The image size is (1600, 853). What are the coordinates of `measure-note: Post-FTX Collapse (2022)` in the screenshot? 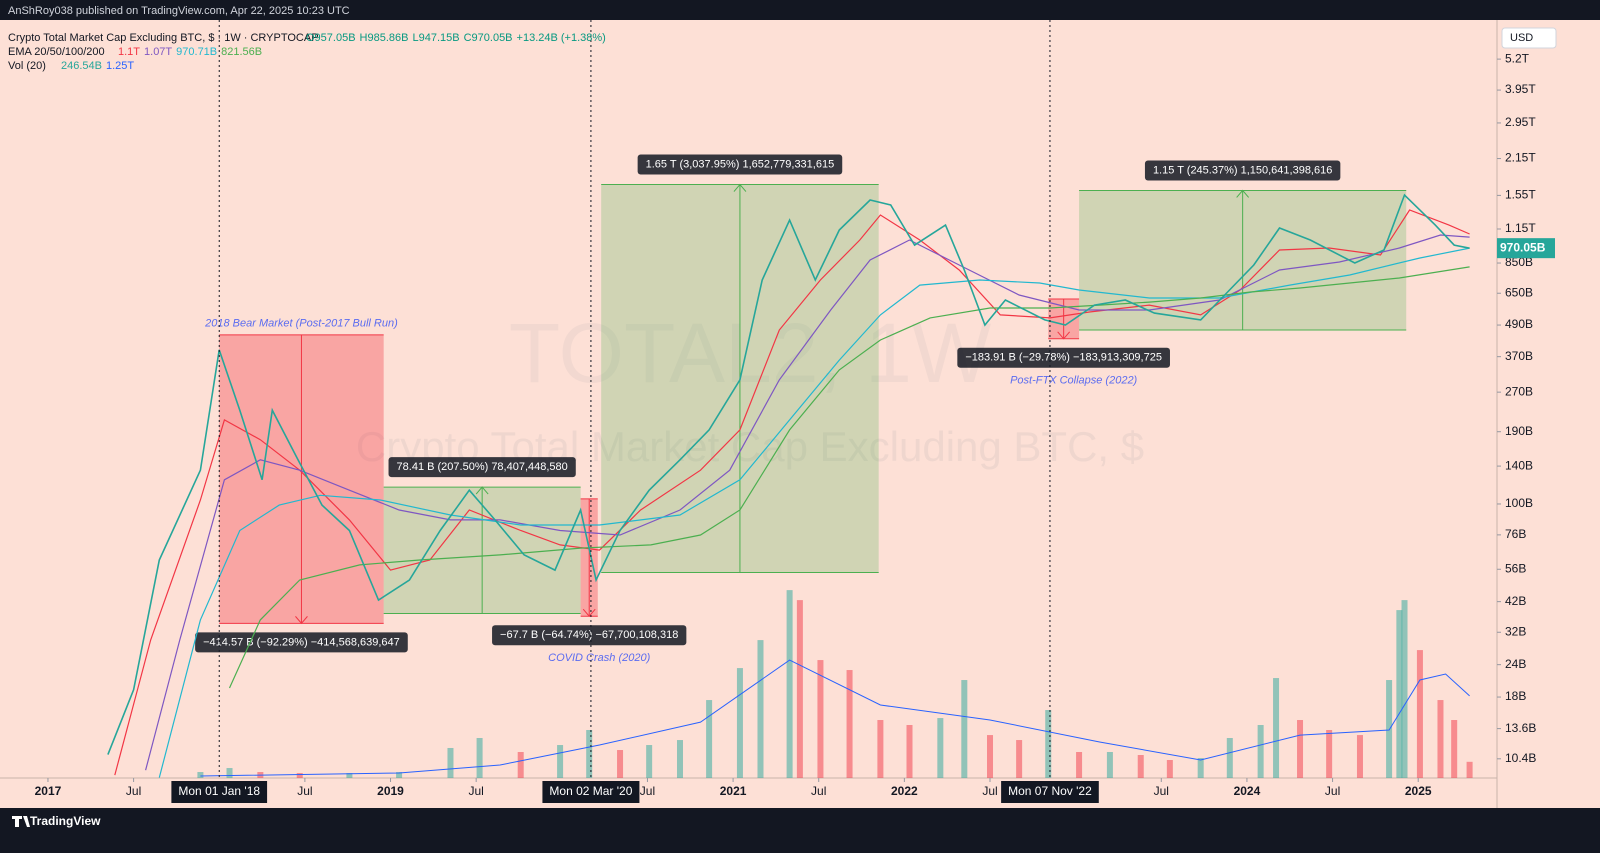 It's located at (1073, 381).